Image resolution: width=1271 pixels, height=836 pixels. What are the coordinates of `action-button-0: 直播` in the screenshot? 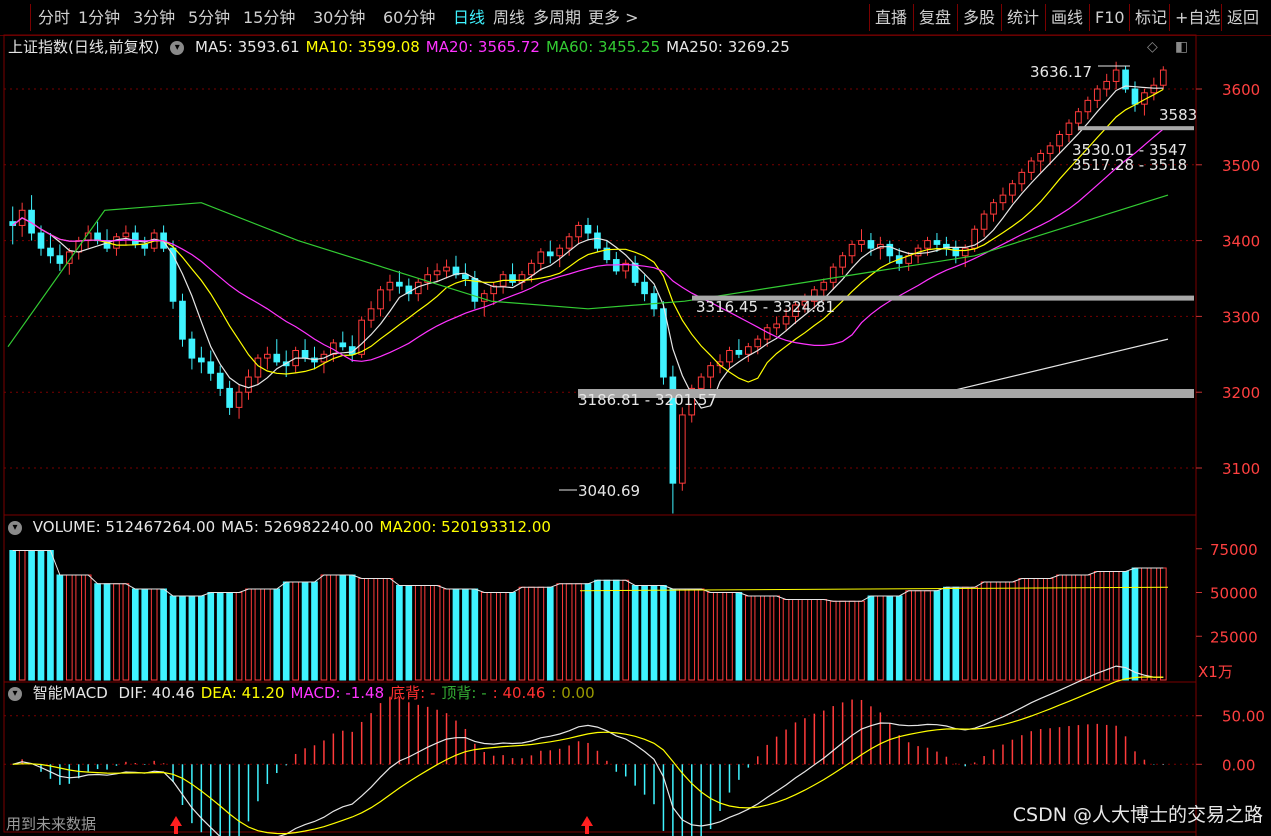 It's located at (891, 17).